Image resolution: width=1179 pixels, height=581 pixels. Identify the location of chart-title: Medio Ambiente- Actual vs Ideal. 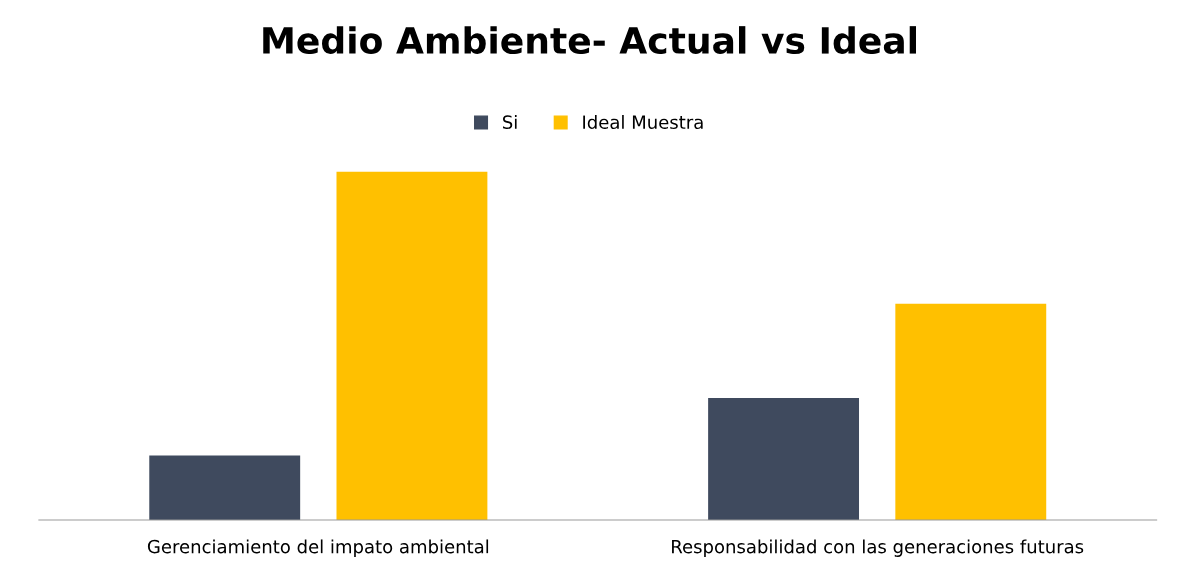
(590, 40).